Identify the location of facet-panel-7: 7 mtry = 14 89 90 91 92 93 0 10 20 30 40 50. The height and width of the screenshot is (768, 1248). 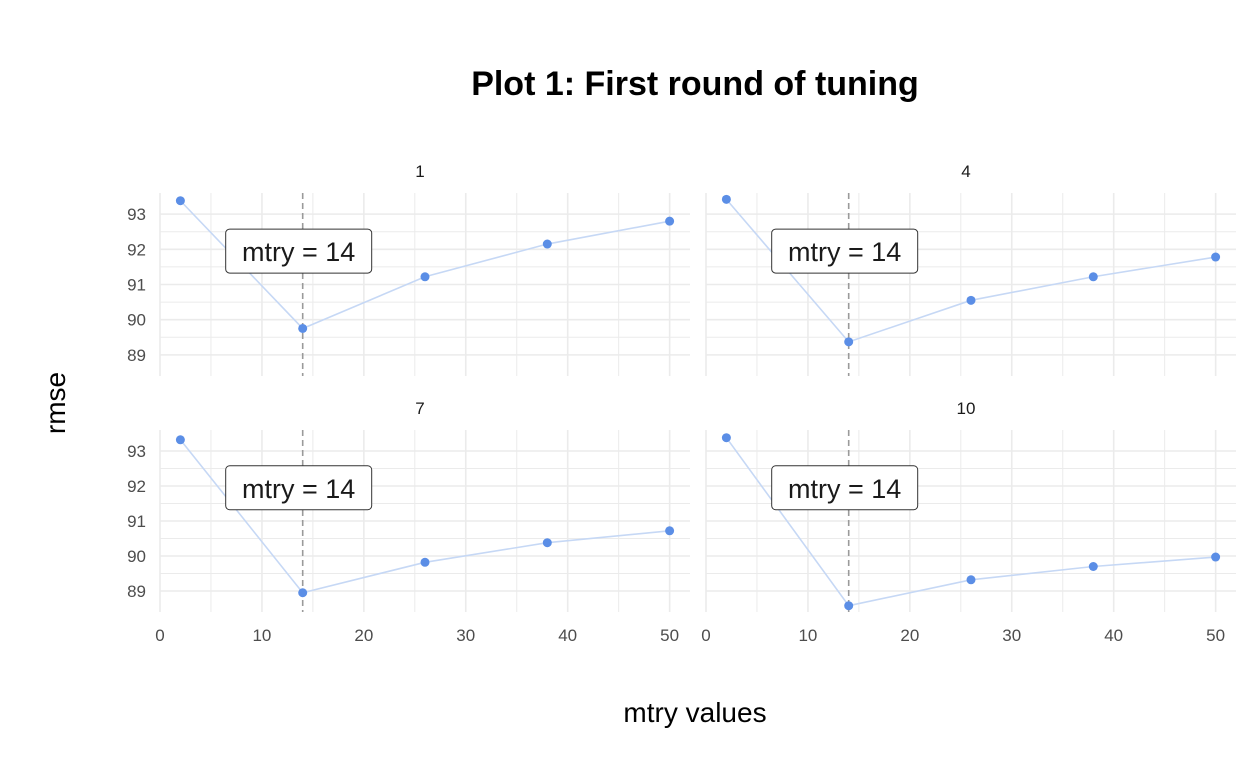
(408, 522).